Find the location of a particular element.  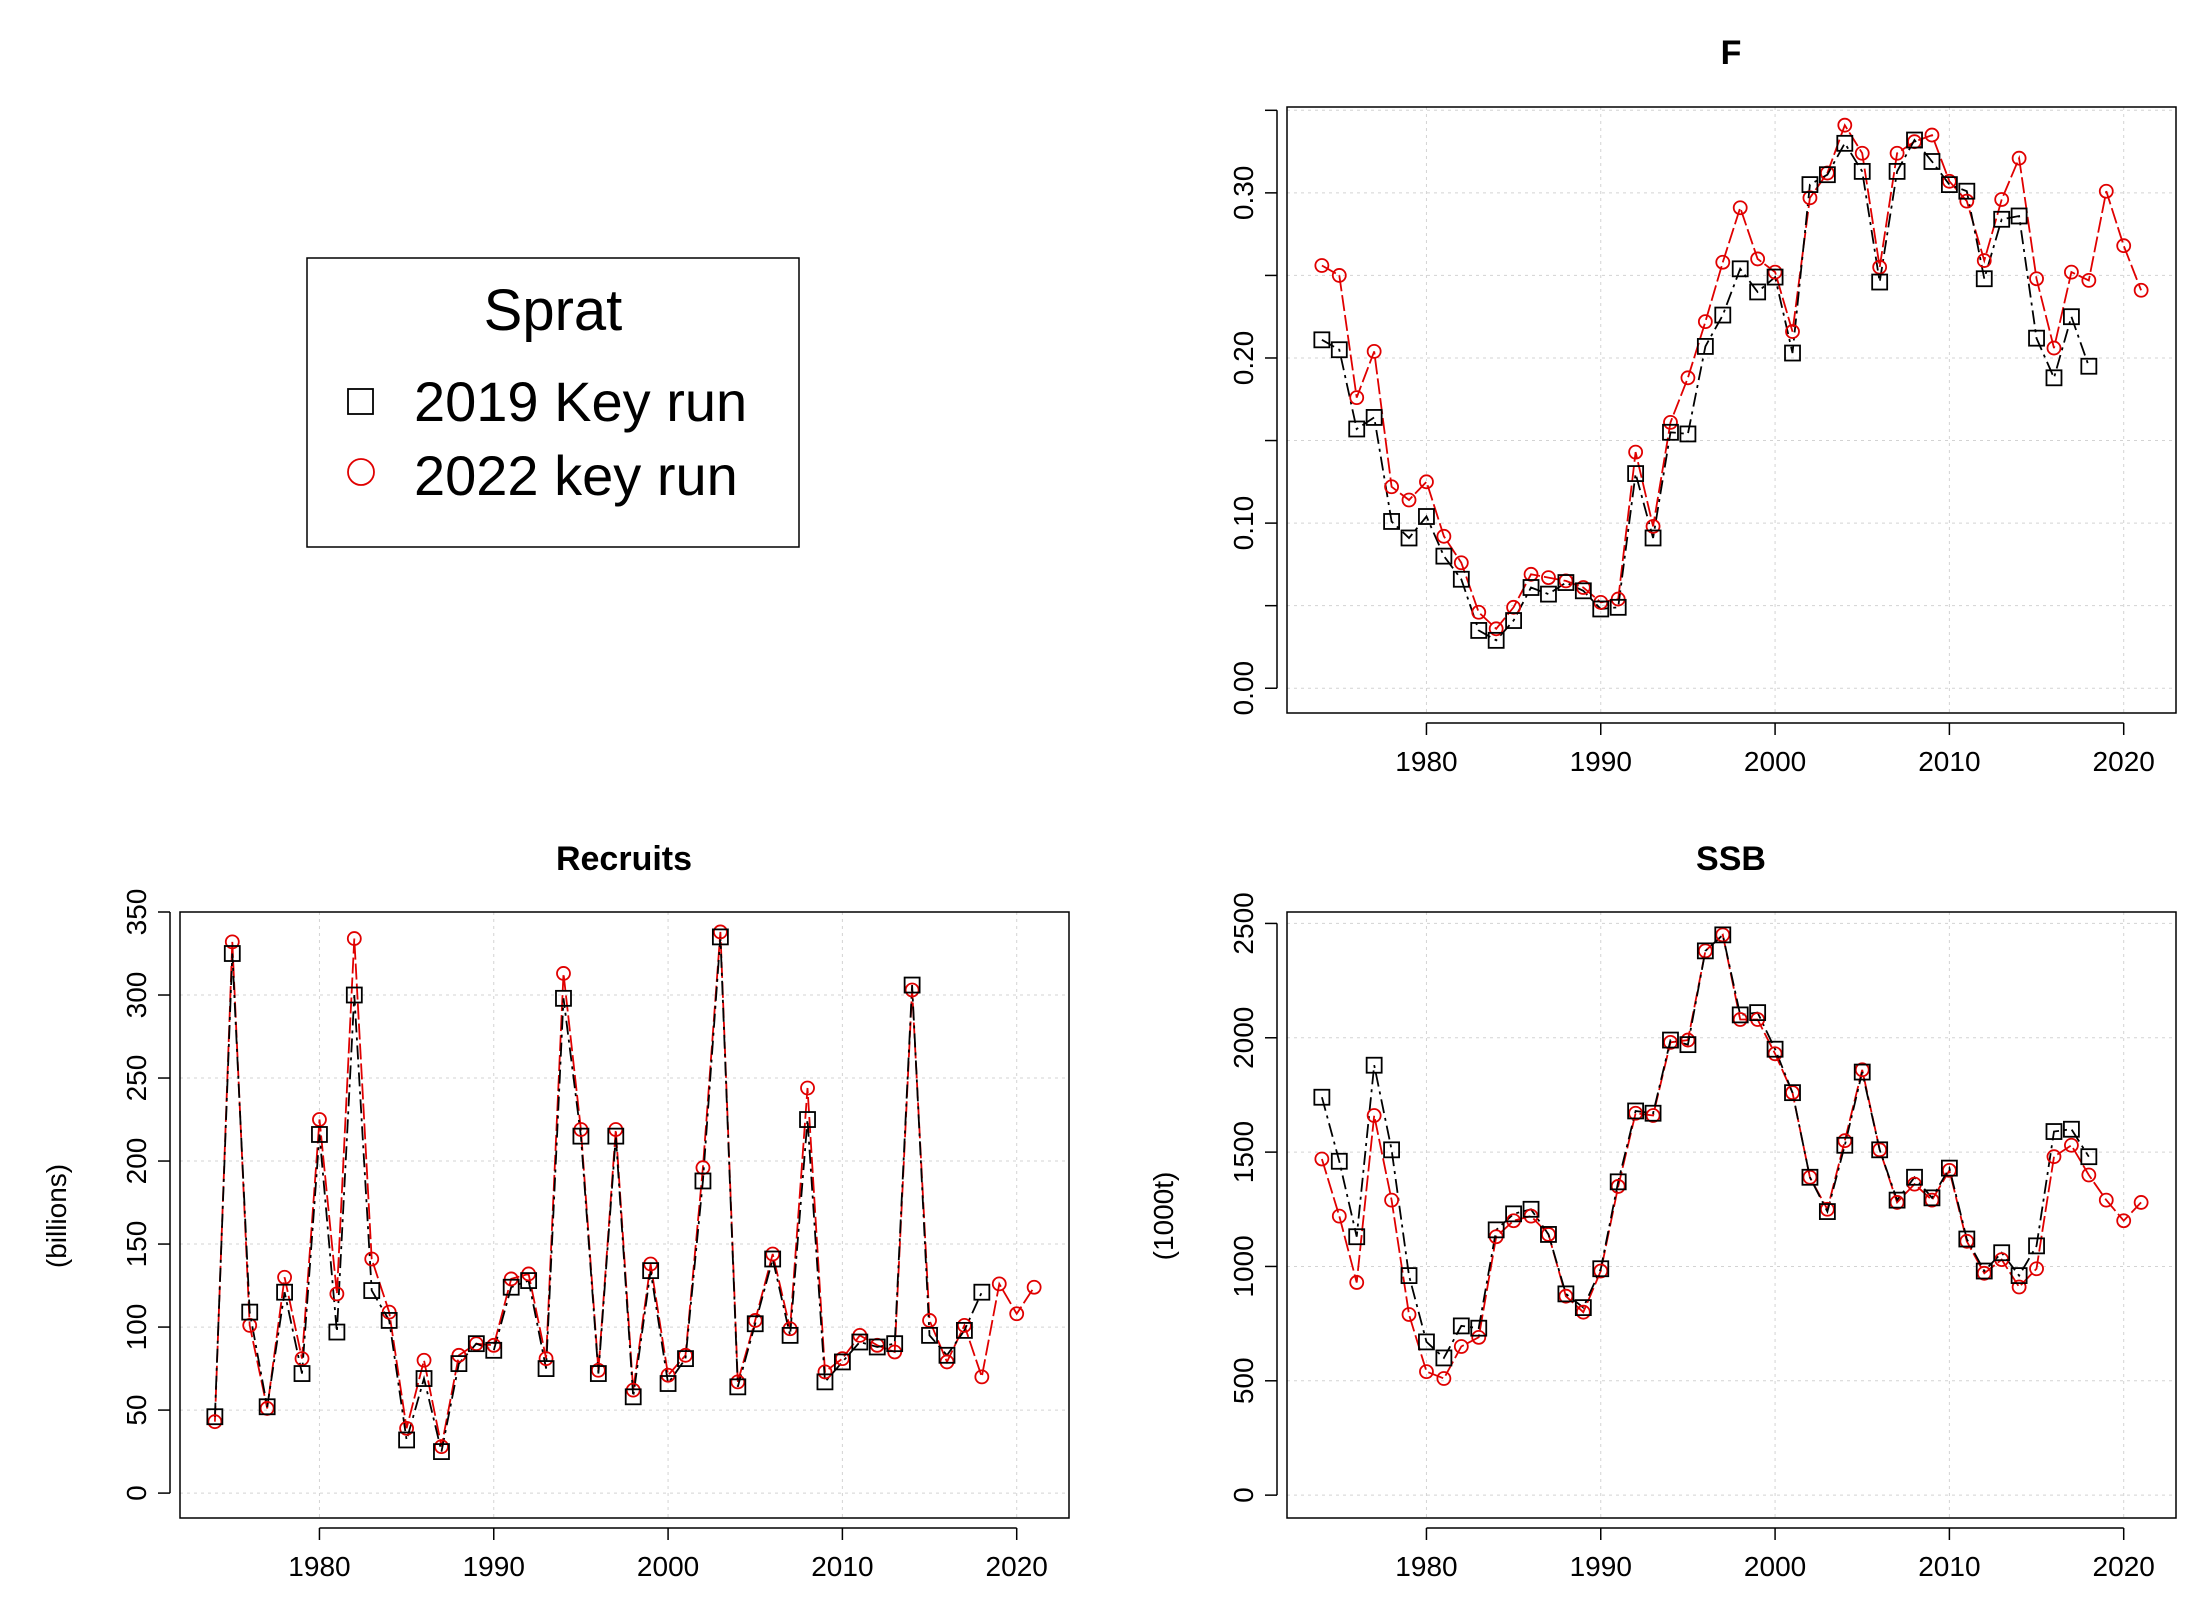

legend: Sprat 2019 Key run 2022 key run is located at coordinates (553, 402).